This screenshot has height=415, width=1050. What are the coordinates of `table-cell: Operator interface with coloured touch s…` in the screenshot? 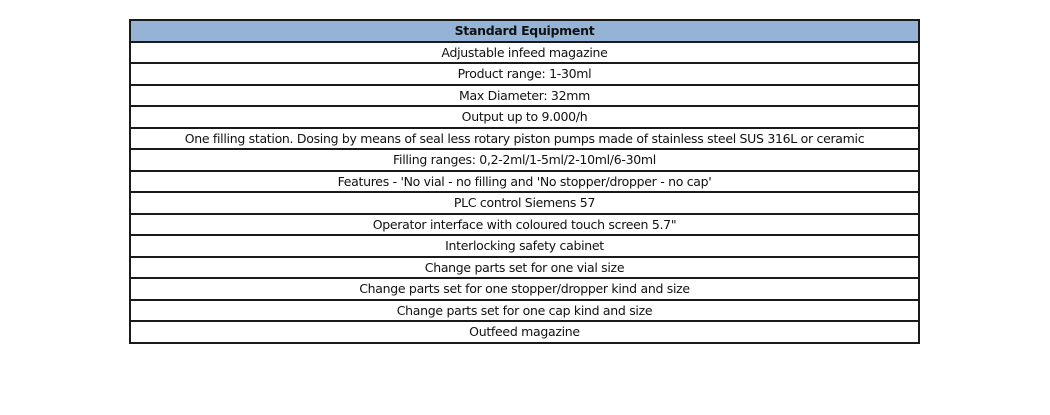 It's located at (524, 224).